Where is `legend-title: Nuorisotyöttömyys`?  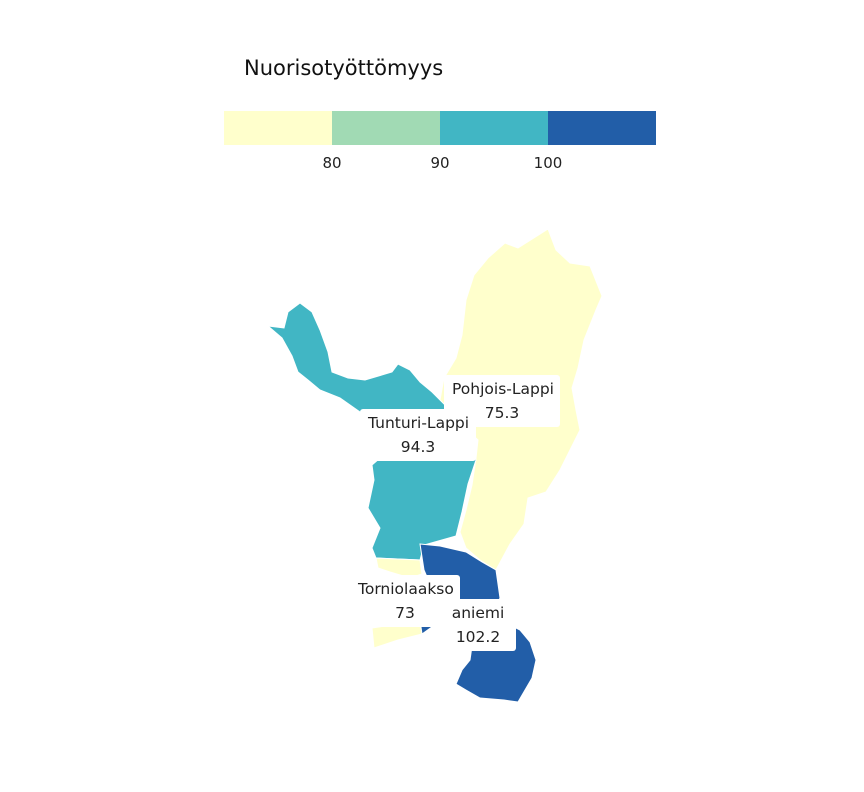
legend-title: Nuorisotyöttömyys is located at coordinates (344, 68).